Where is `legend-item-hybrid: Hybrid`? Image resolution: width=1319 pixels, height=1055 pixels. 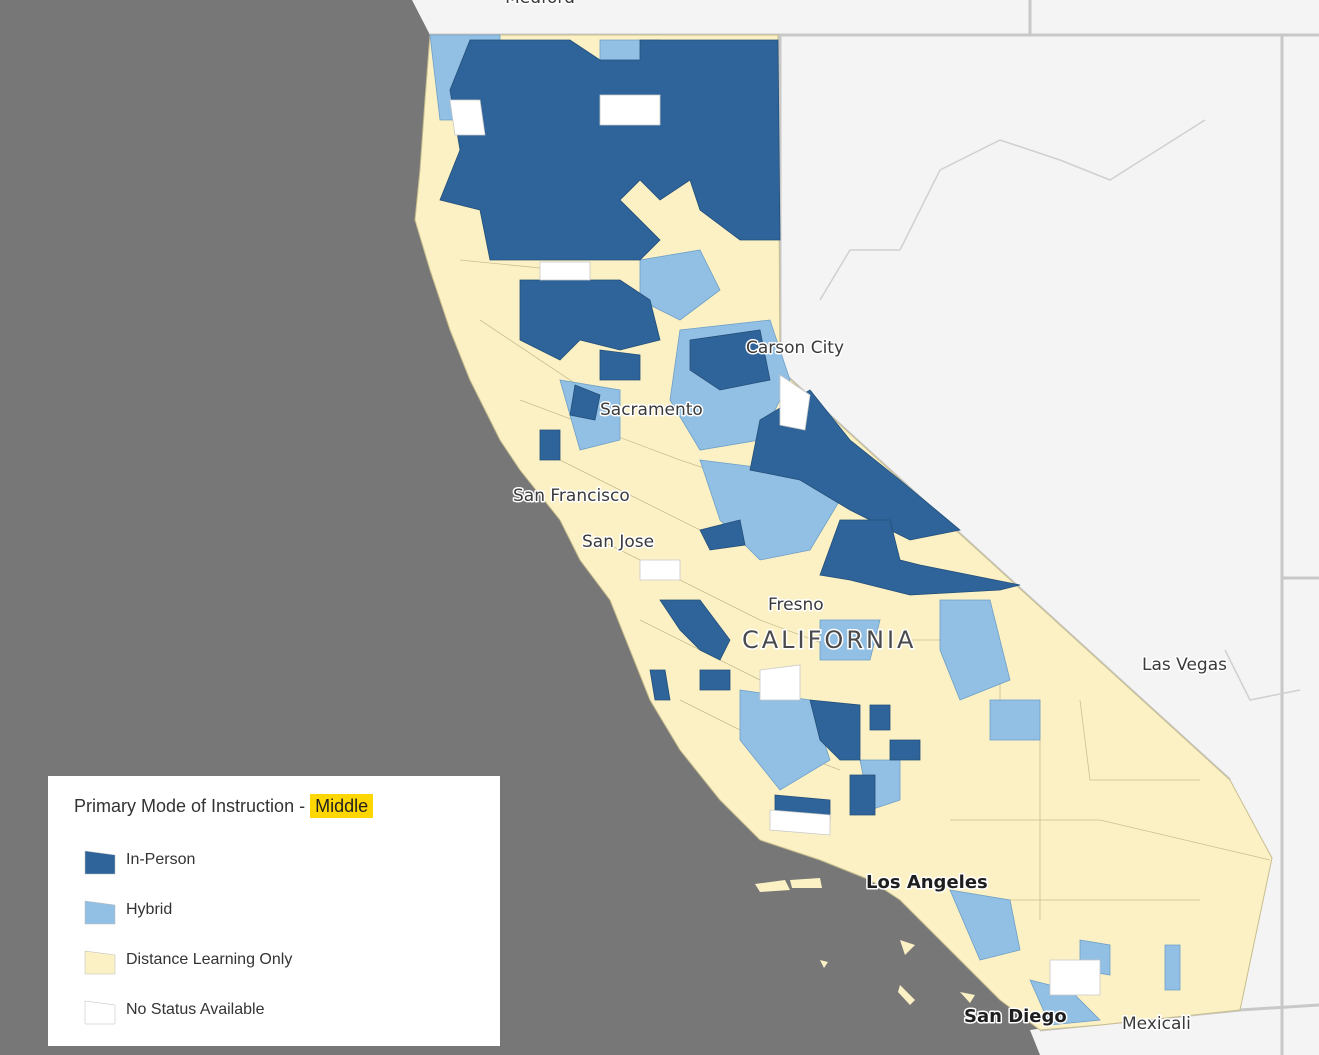 legend-item-hybrid: Hybrid is located at coordinates (287, 910).